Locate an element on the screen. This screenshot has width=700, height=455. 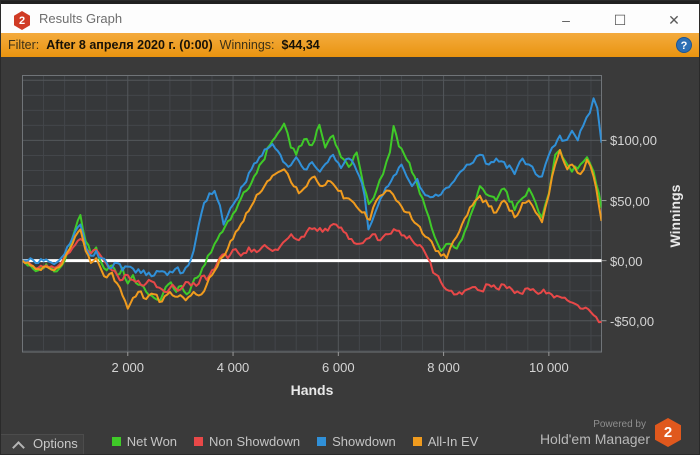
legend-item-net-won: Net Won is located at coordinates (144, 441).